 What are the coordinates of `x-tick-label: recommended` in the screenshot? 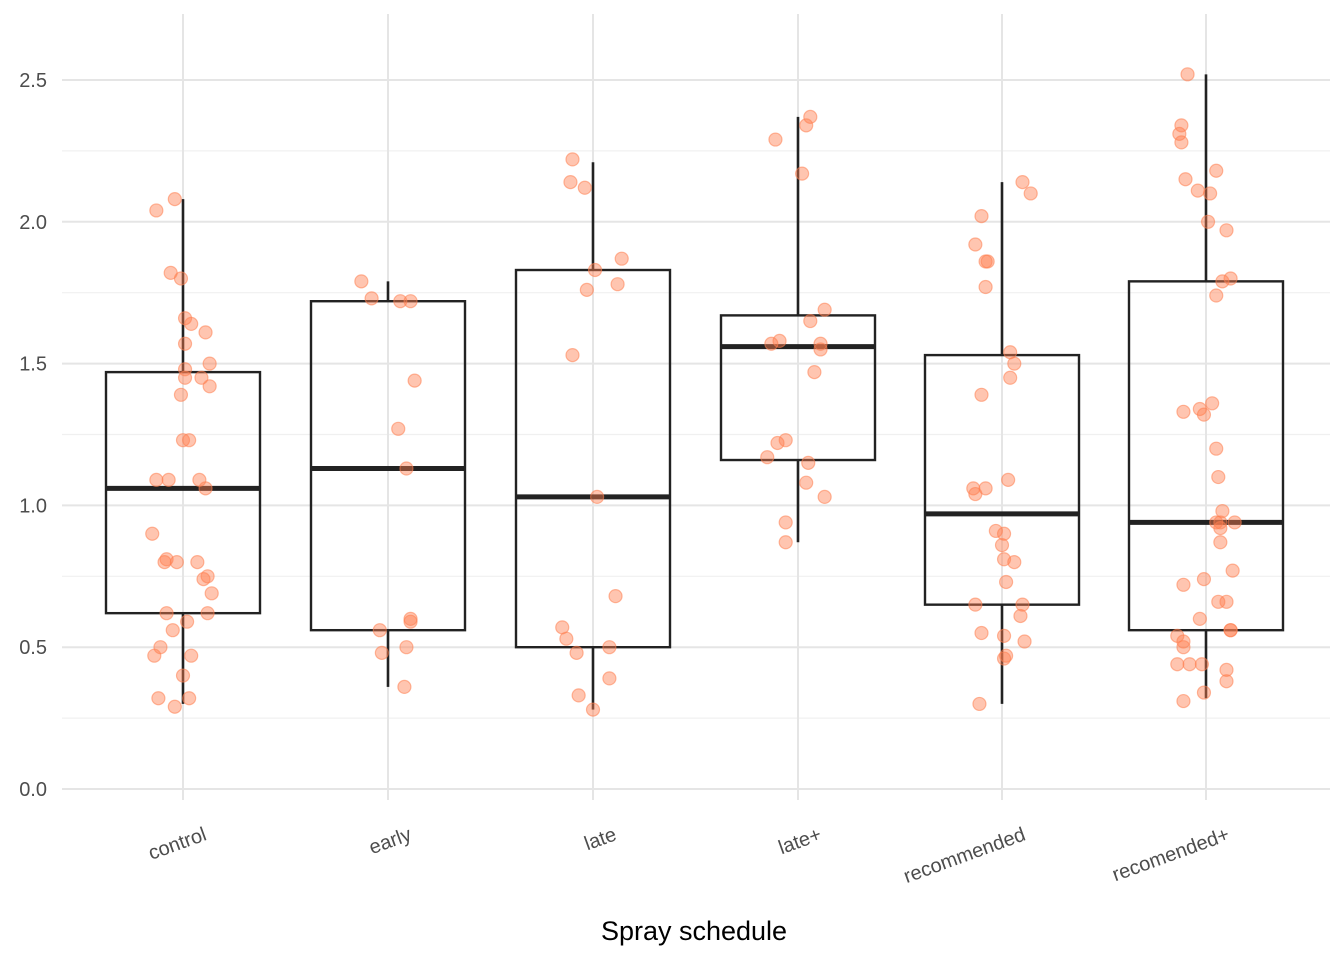 It's located at (965, 856).